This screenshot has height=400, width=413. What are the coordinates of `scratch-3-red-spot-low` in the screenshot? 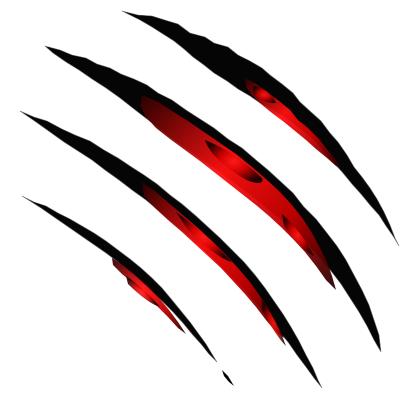 It's located at (274, 323).